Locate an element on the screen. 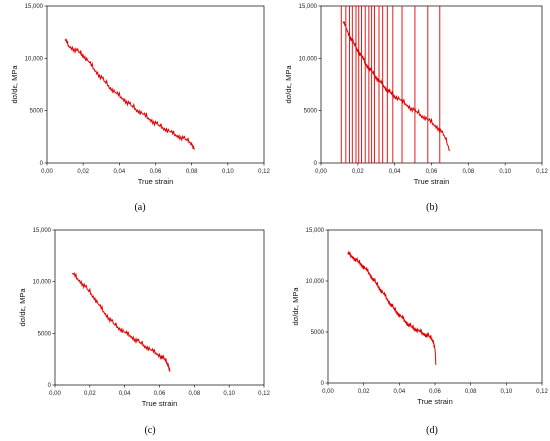 Image resolution: width=550 pixels, height=441 pixels. panel-label: (c) is located at coordinates (149, 430).